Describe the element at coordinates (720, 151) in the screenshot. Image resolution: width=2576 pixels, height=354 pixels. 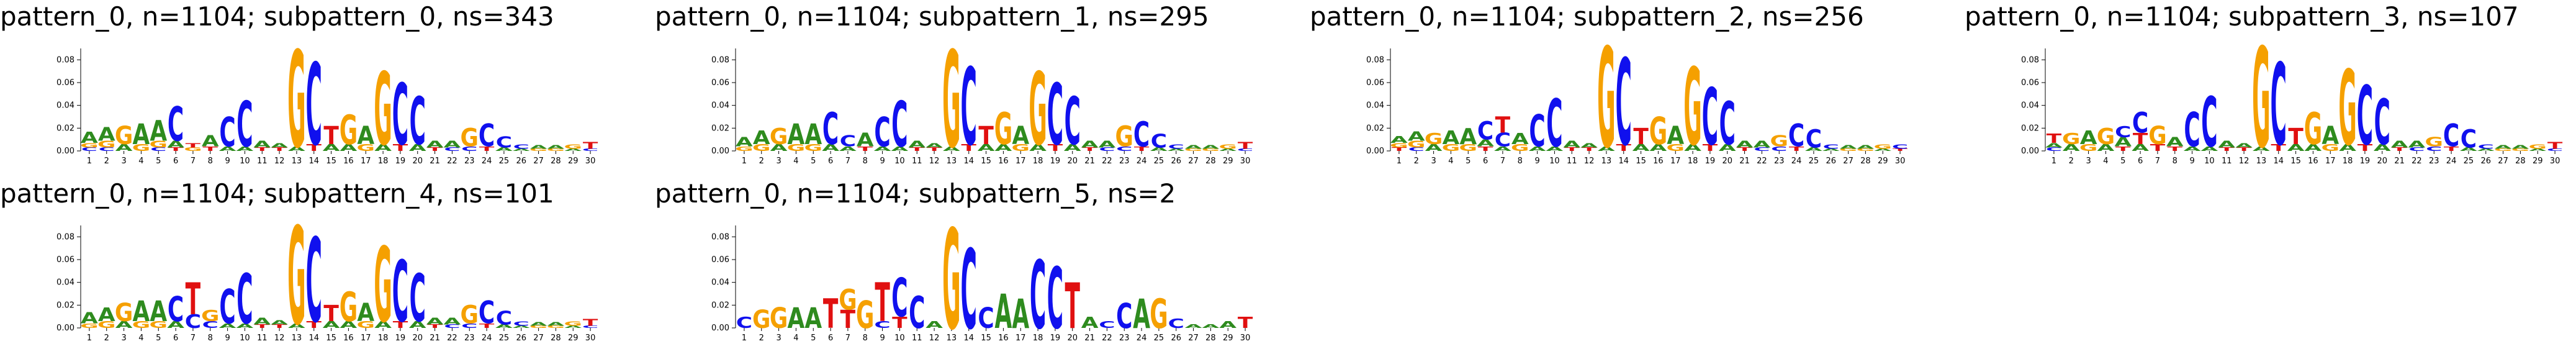
I see `y-tick-label: 0.00` at that location.